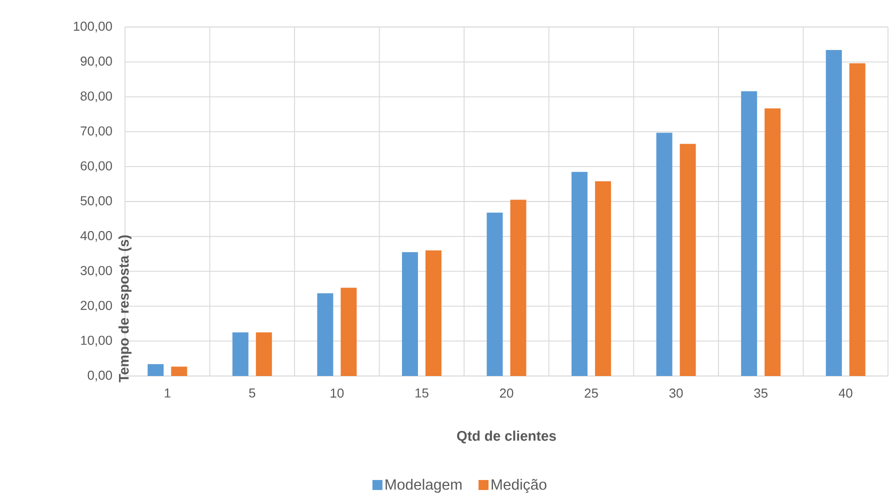 The image size is (890, 499). What do you see at coordinates (337, 393) in the screenshot?
I see `x-tick-label: 10` at bounding box center [337, 393].